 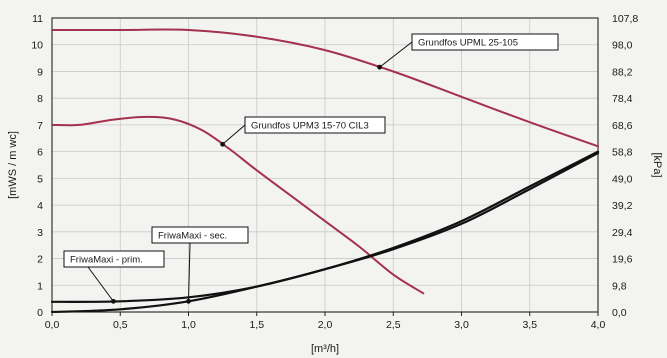 I want to click on y2-tick-label: 9,8, so click(x=619, y=286).